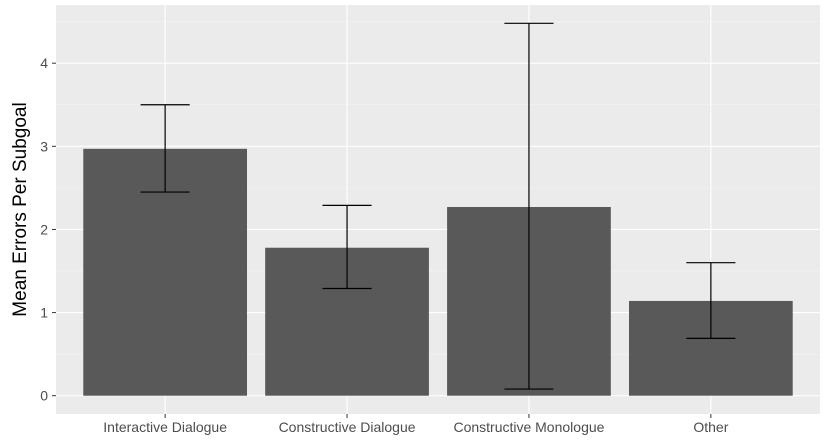 This screenshot has height=440, width=825. Describe the element at coordinates (44, 63) in the screenshot. I see `y-tick-label: 4` at that location.